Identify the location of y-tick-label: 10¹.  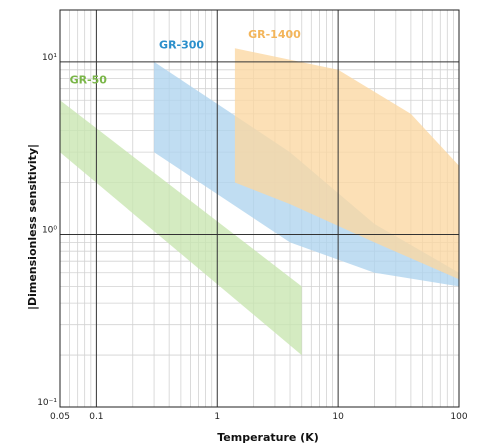
(49, 58).